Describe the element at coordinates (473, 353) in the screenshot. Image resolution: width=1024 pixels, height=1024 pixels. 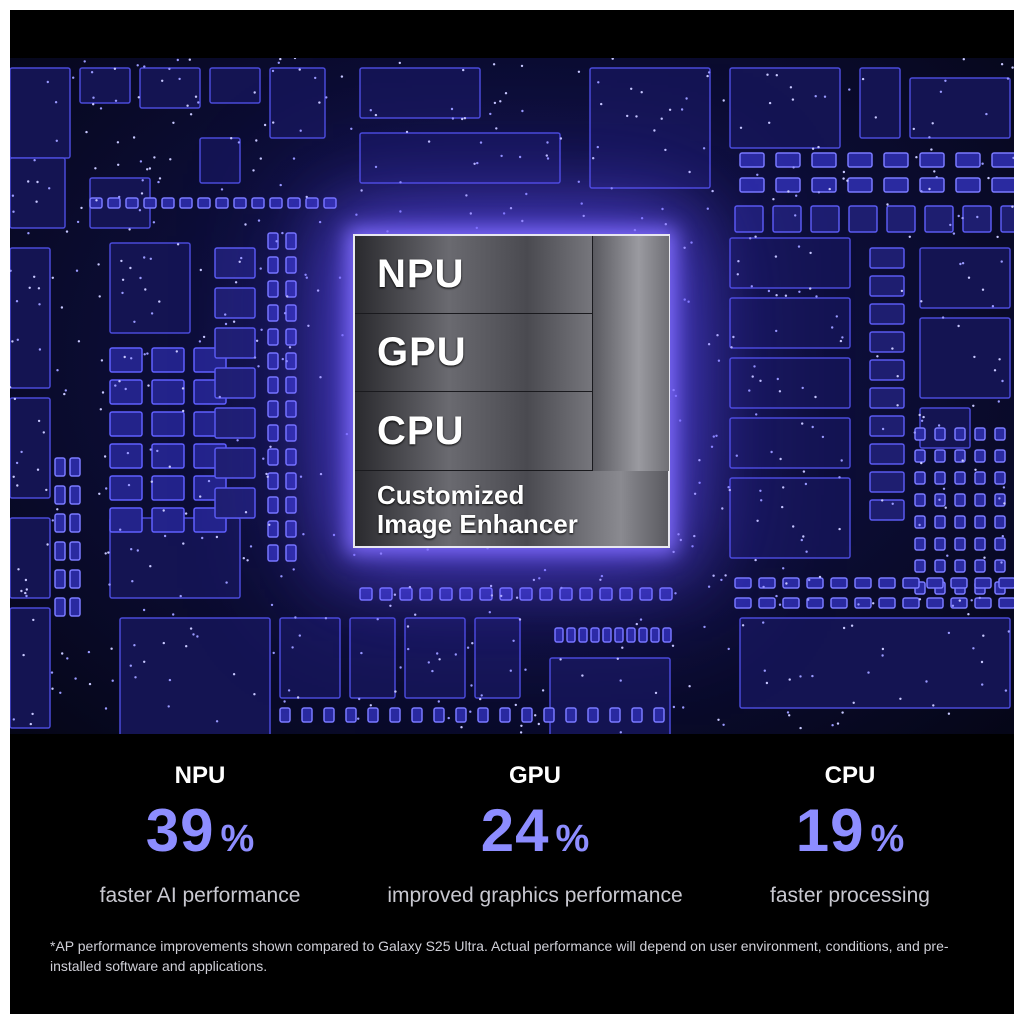
I see `chip-block-gpu: GPU` at that location.